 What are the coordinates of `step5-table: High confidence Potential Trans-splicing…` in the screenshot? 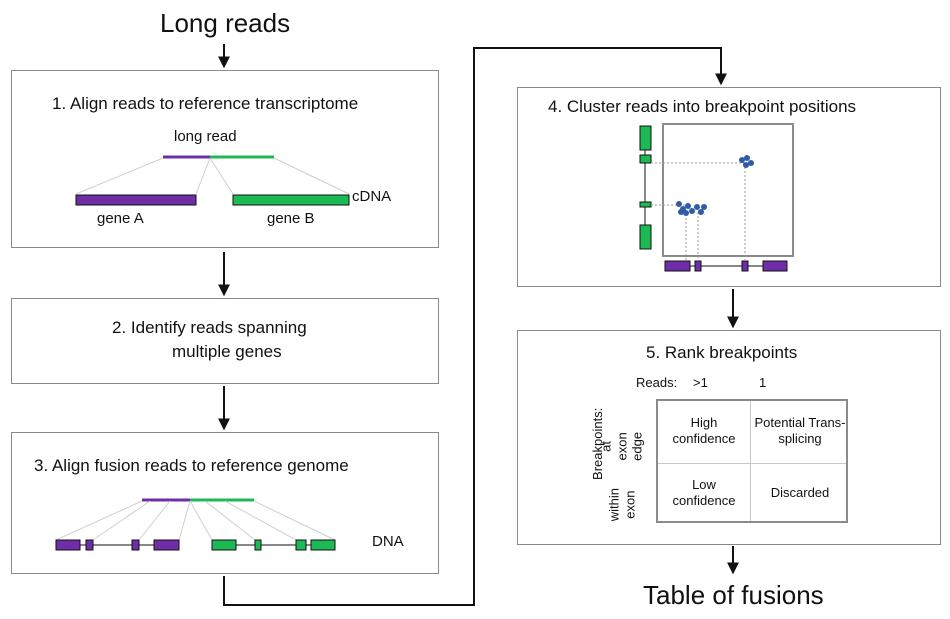 It's located at (752, 461).